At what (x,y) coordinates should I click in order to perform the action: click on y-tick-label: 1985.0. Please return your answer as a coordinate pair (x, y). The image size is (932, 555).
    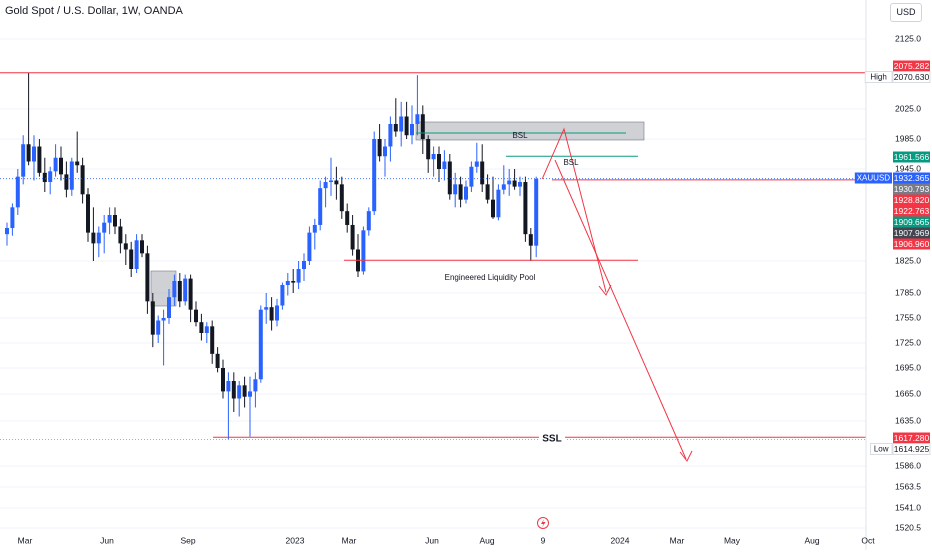
    Looking at the image, I should click on (908, 138).